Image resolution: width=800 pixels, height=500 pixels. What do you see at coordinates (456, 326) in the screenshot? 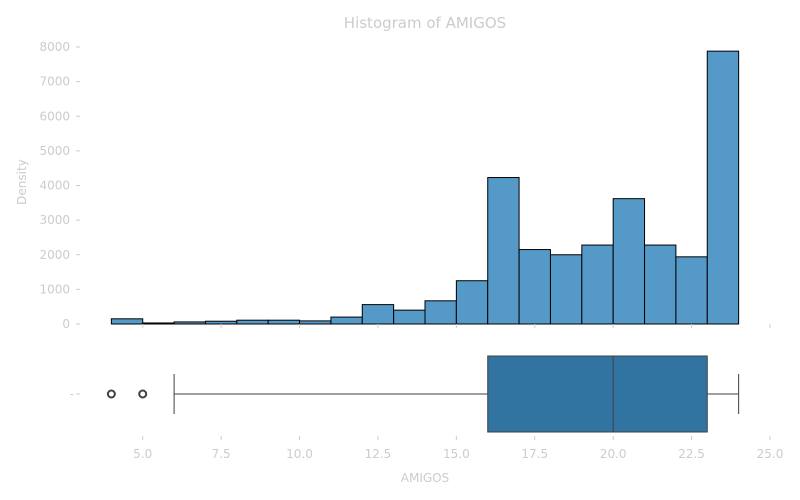
I see `histogram-x-ticks` at bounding box center [456, 326].